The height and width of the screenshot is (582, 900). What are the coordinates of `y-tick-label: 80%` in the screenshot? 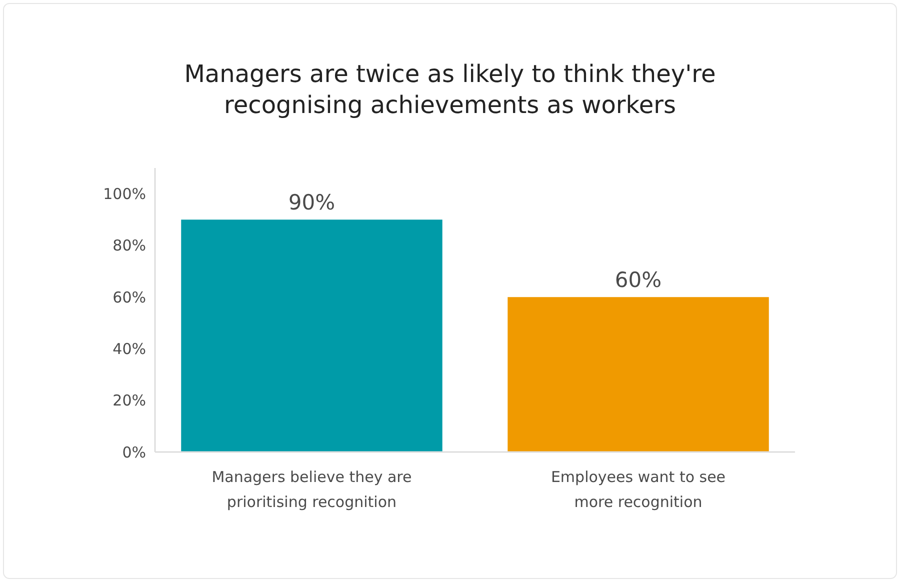 It's located at (129, 245).